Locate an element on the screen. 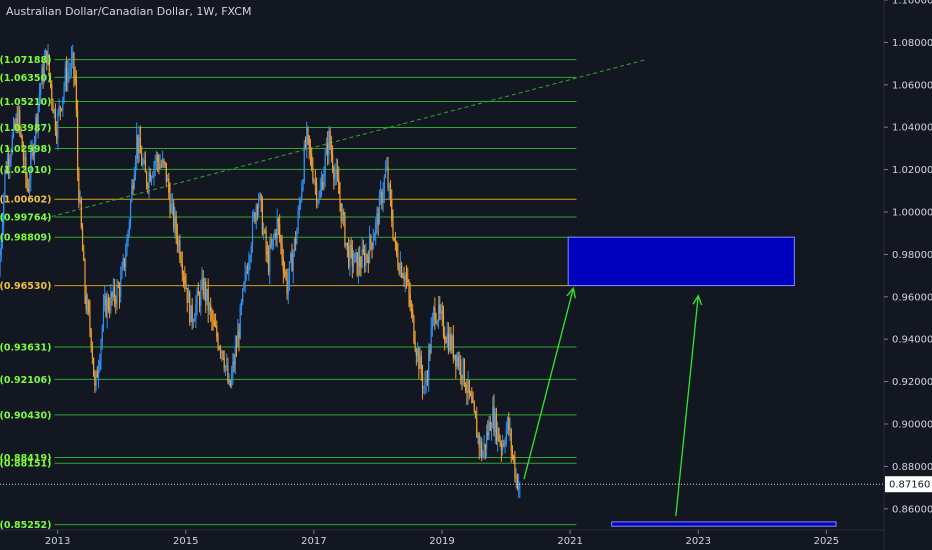 The height and width of the screenshot is (550, 932). x-tick-label: 2023 is located at coordinates (698, 541).